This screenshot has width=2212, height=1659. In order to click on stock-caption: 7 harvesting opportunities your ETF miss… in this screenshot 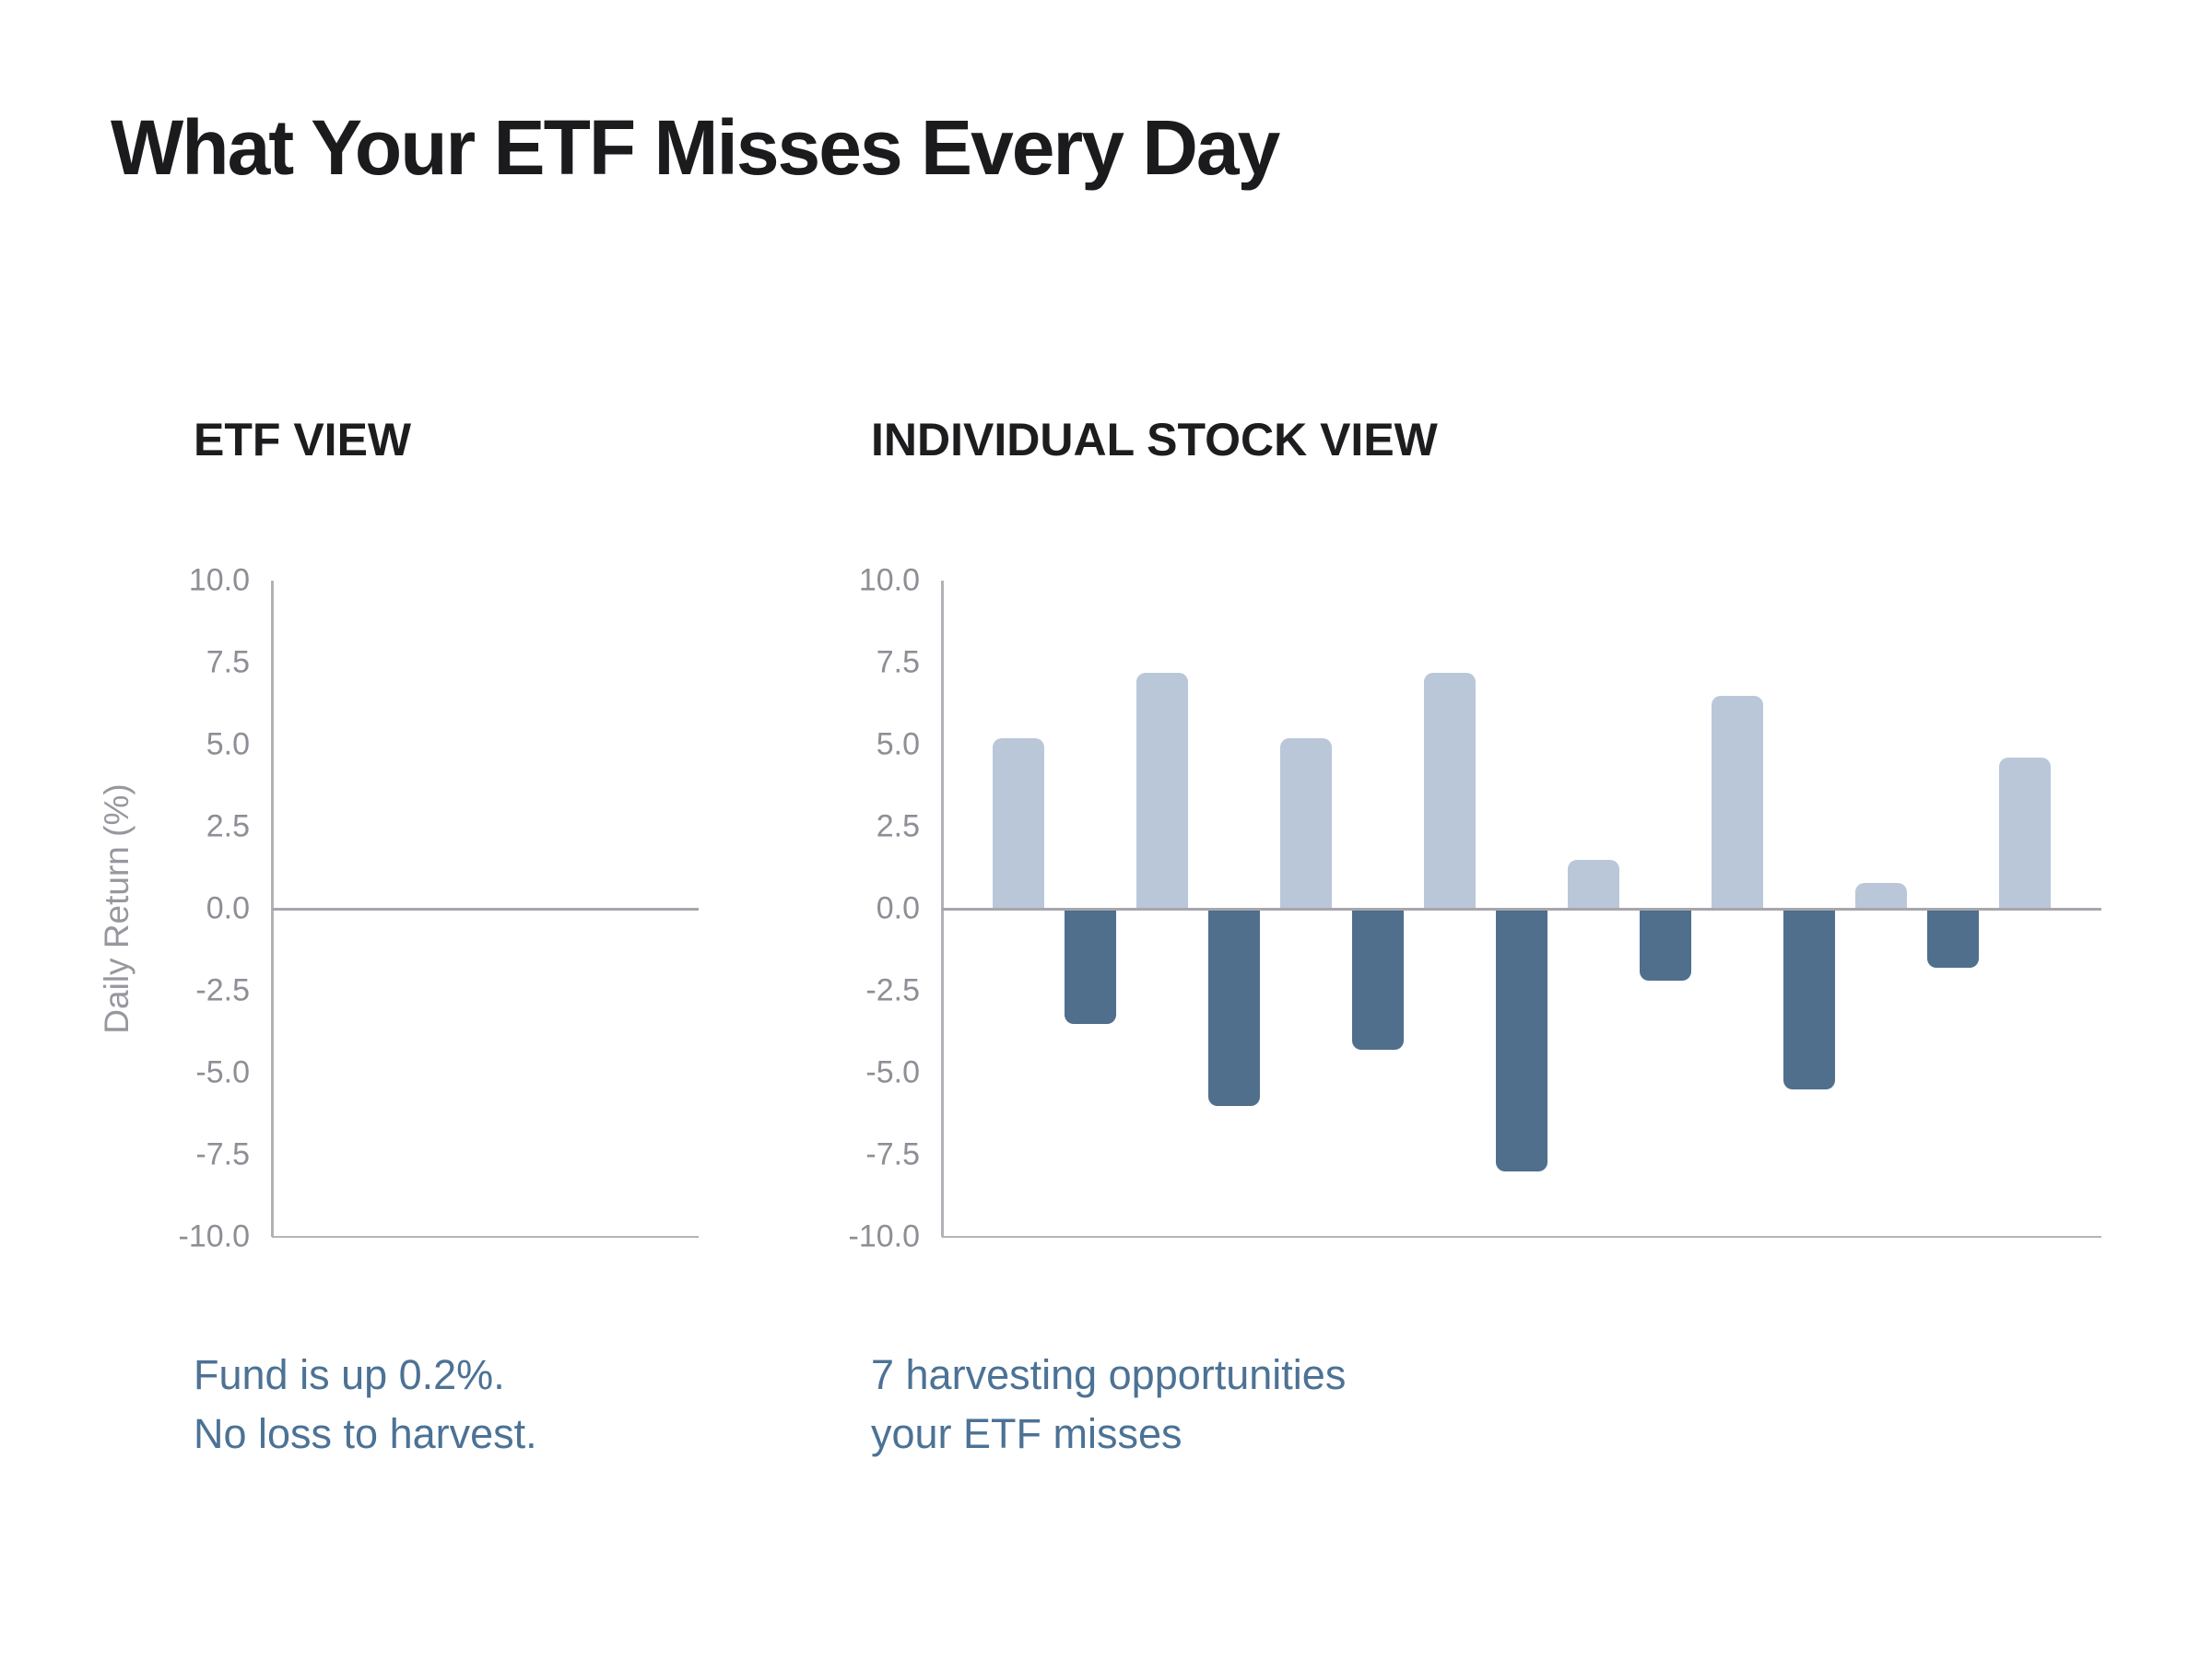, I will do `click(1108, 1405)`.